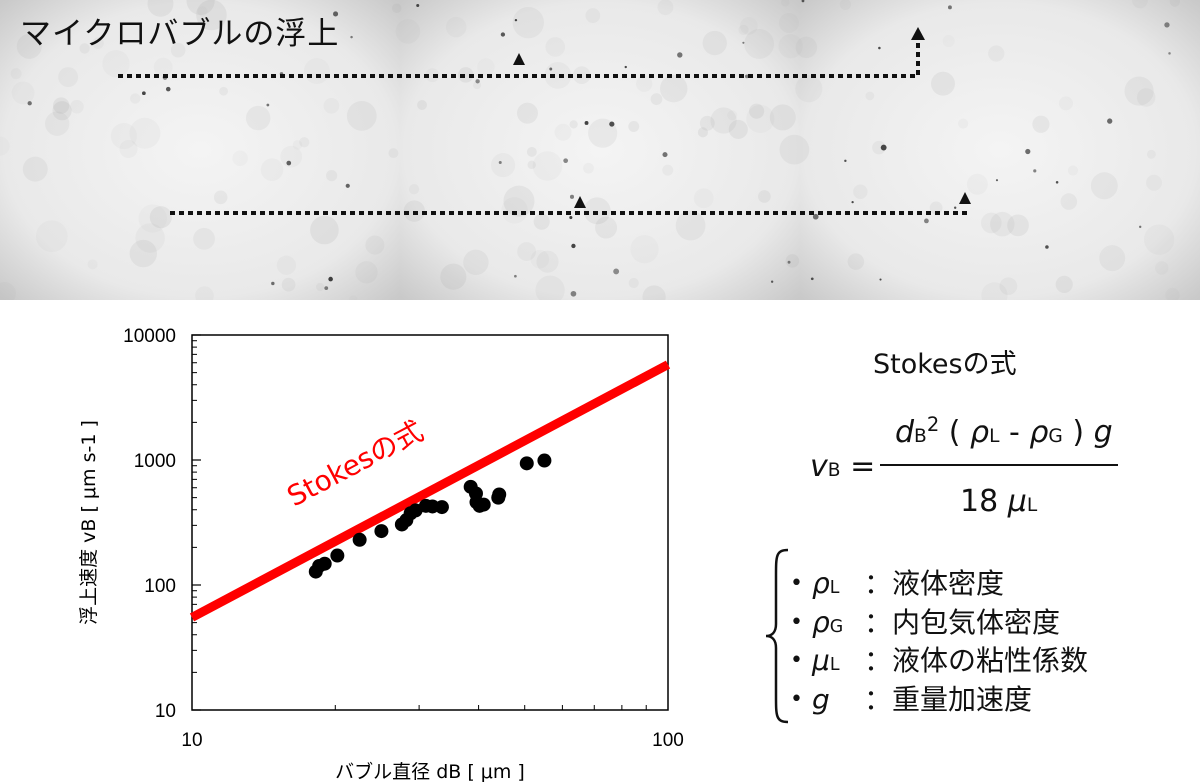 This screenshot has width=1200, height=784. What do you see at coordinates (878, 622) in the screenshot?
I see `def-colon: ：` at bounding box center [878, 622].